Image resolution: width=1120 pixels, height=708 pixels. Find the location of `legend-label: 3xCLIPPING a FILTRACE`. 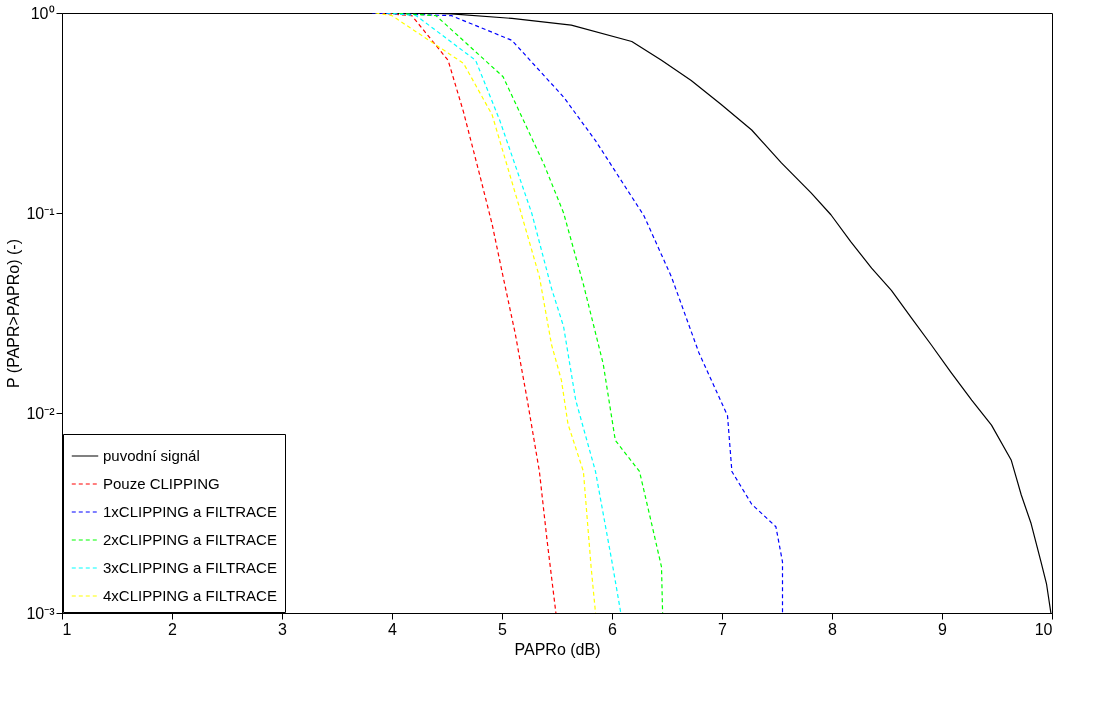

legend-label: 3xCLIPPING a FILTRACE is located at coordinates (190, 567).